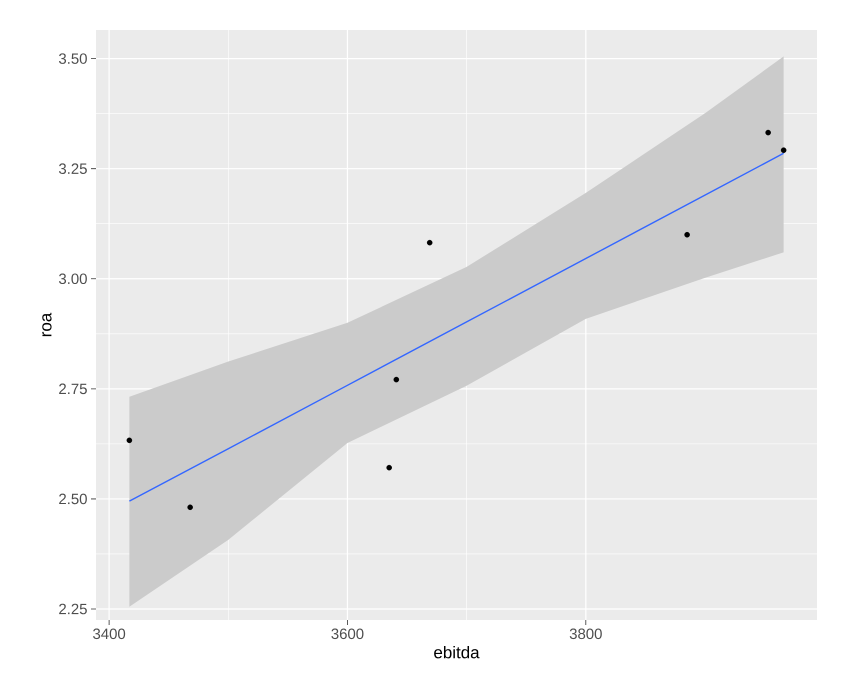 The height and width of the screenshot is (700, 864). What do you see at coordinates (73, 389) in the screenshot?
I see `y-tick-label: 2.75` at bounding box center [73, 389].